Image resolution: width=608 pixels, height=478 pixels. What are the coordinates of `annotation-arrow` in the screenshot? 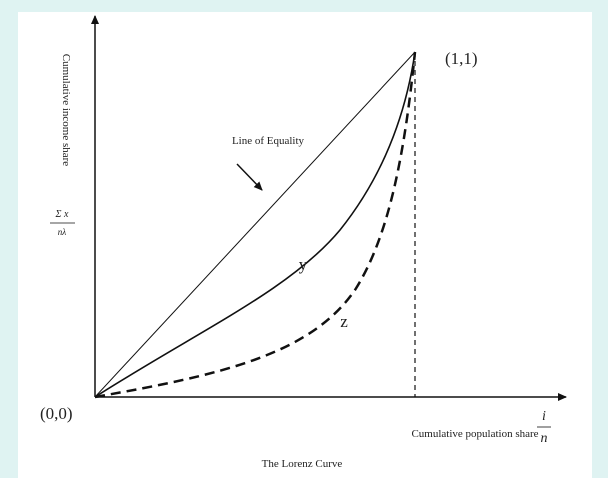 It's located at (249, 177).